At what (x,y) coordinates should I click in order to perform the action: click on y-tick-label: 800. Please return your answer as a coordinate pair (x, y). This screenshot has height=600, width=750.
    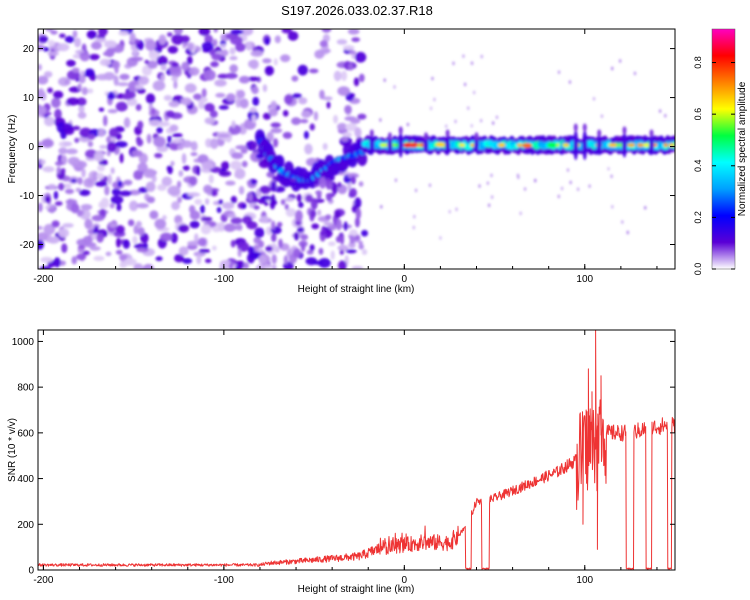
    Looking at the image, I should click on (25, 388).